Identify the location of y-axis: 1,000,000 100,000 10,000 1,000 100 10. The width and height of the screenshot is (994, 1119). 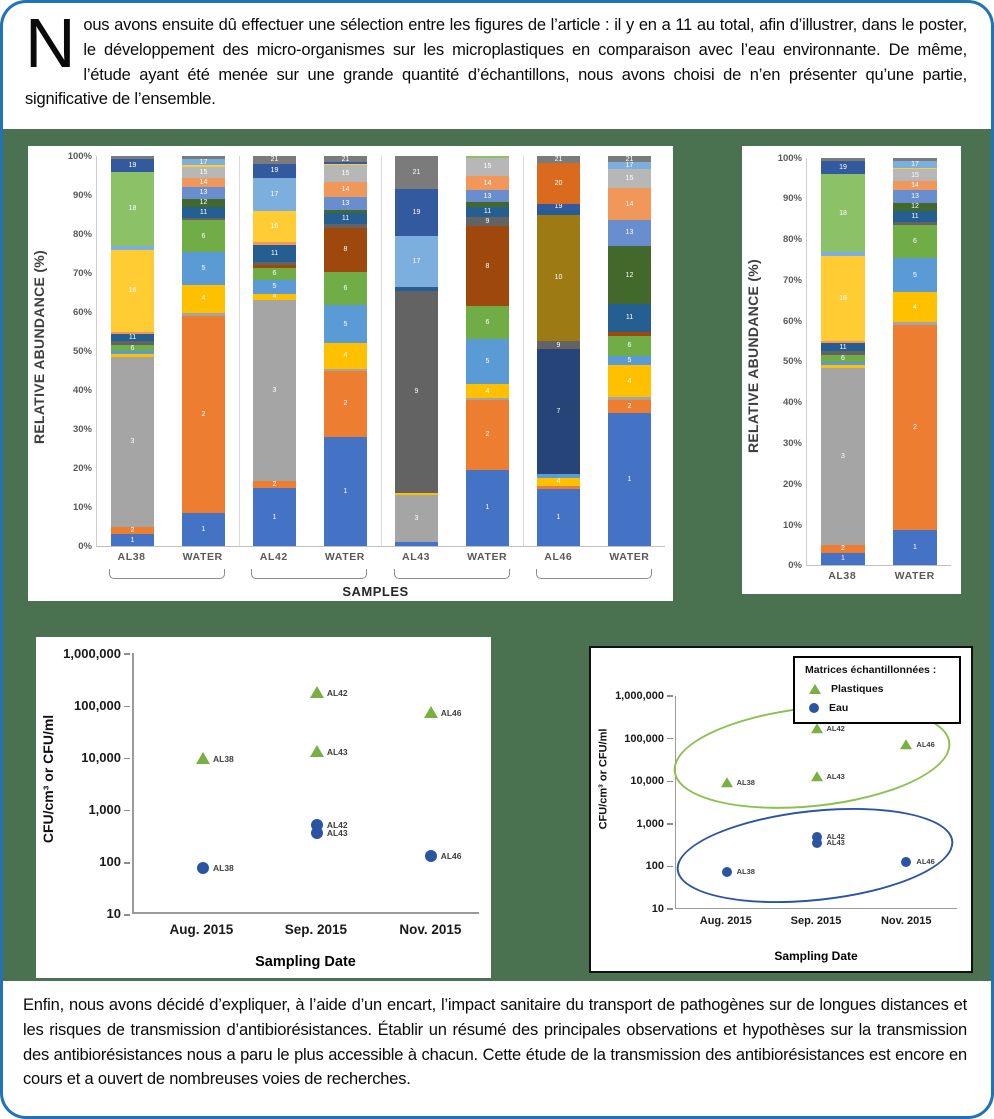
(641, 802).